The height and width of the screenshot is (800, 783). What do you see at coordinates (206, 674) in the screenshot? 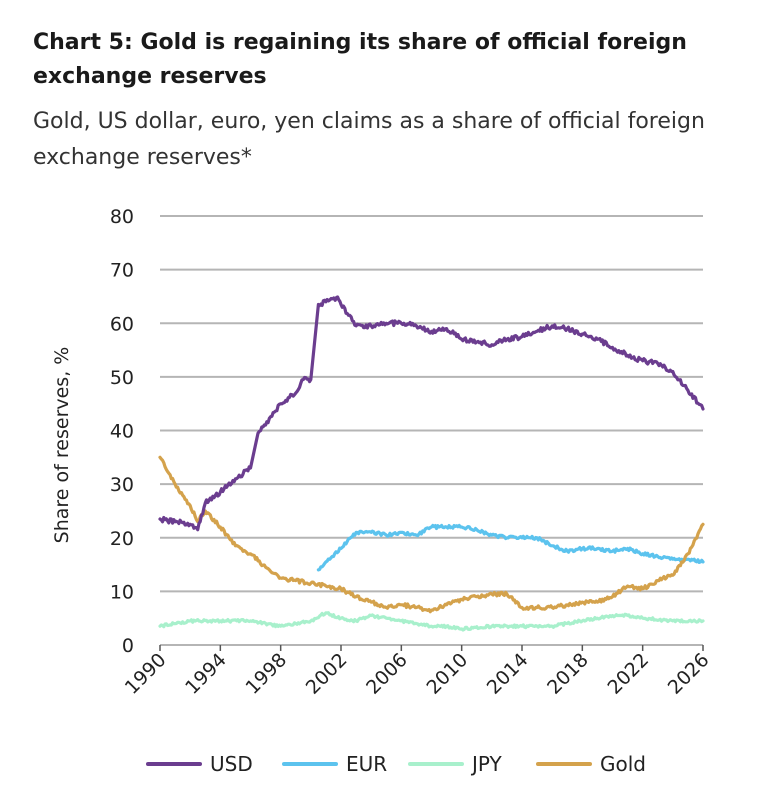
I see `x-tick-label: 1994` at bounding box center [206, 674].